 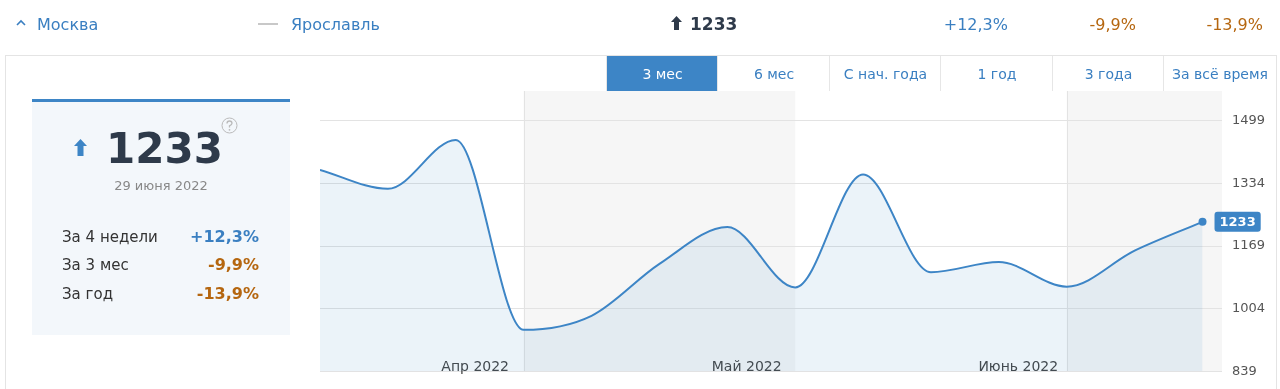 I want to click on x-tick-label: Май 2022, so click(x=746, y=366).